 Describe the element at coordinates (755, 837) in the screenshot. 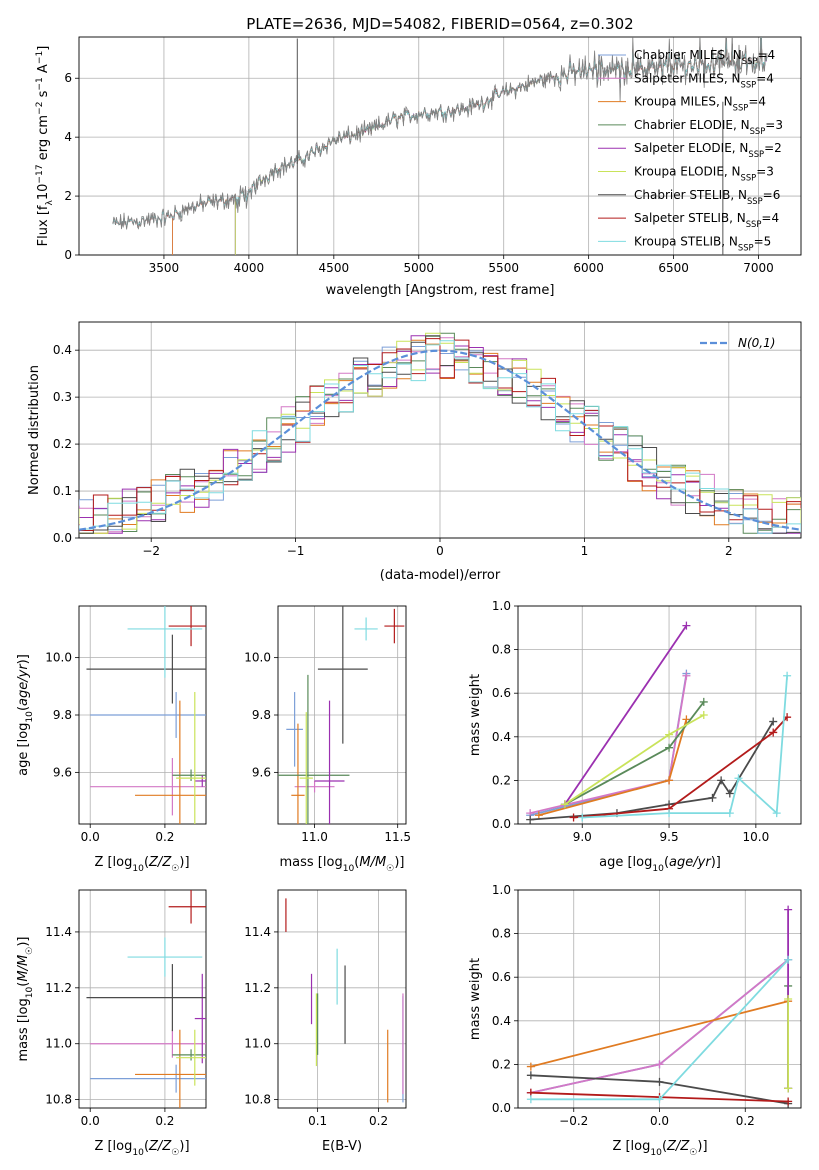

I see `x-tick-label: 10.0` at that location.